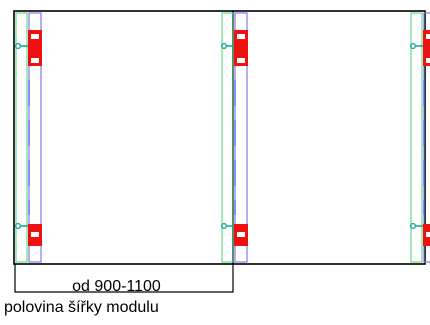 Image resolution: width=430 pixels, height=325 pixels. I want to click on middle-post-guide-green, so click(227, 137).